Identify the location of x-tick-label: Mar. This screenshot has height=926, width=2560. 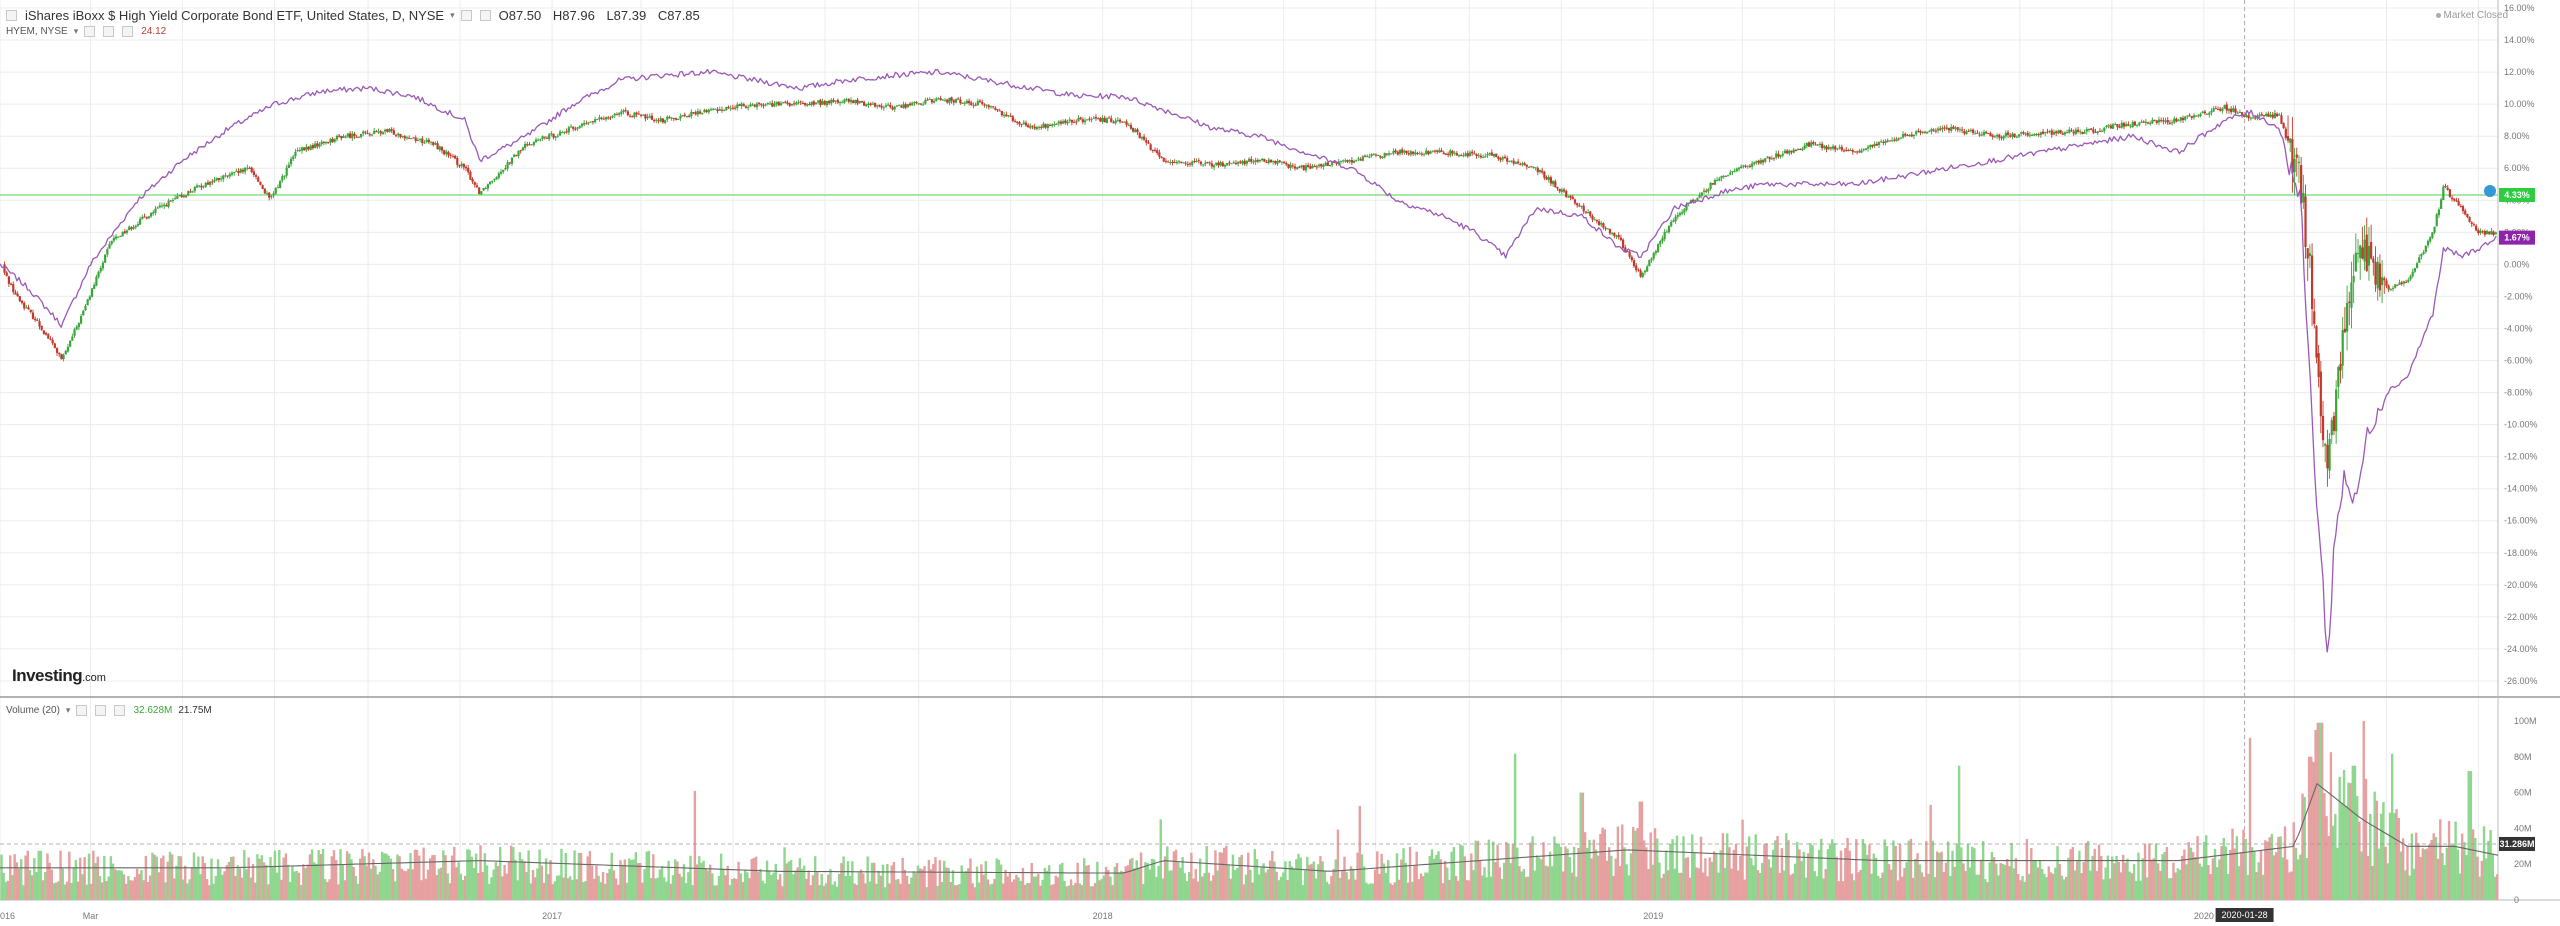
(91, 916).